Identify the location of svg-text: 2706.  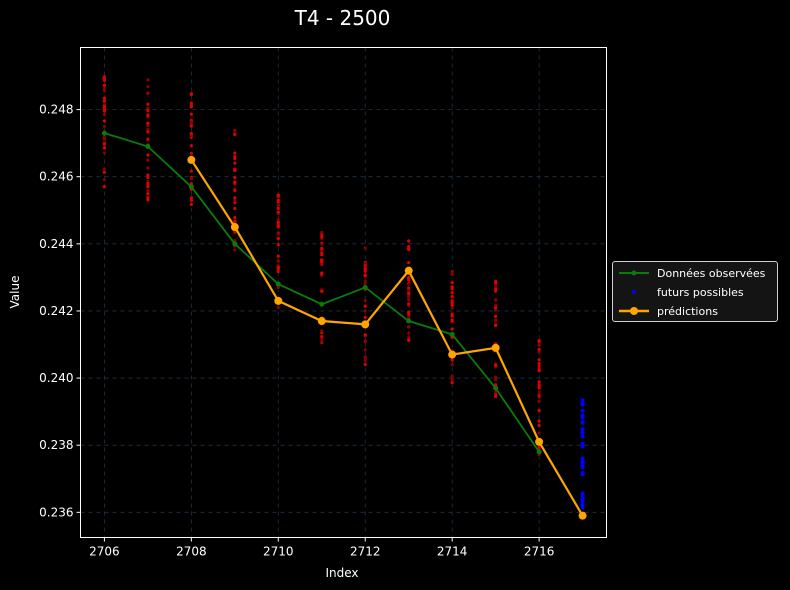
(104, 552).